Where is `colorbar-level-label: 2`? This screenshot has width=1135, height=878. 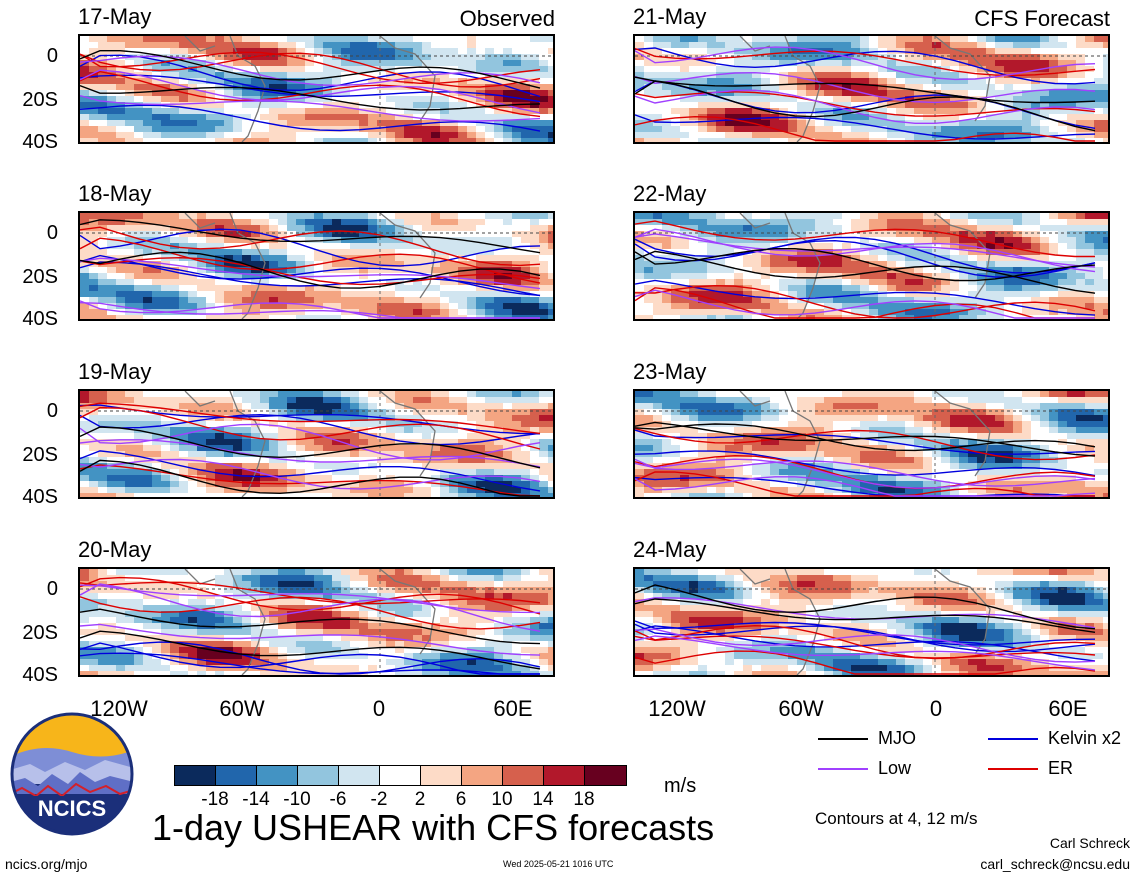
colorbar-level-label: 2 is located at coordinates (420, 799).